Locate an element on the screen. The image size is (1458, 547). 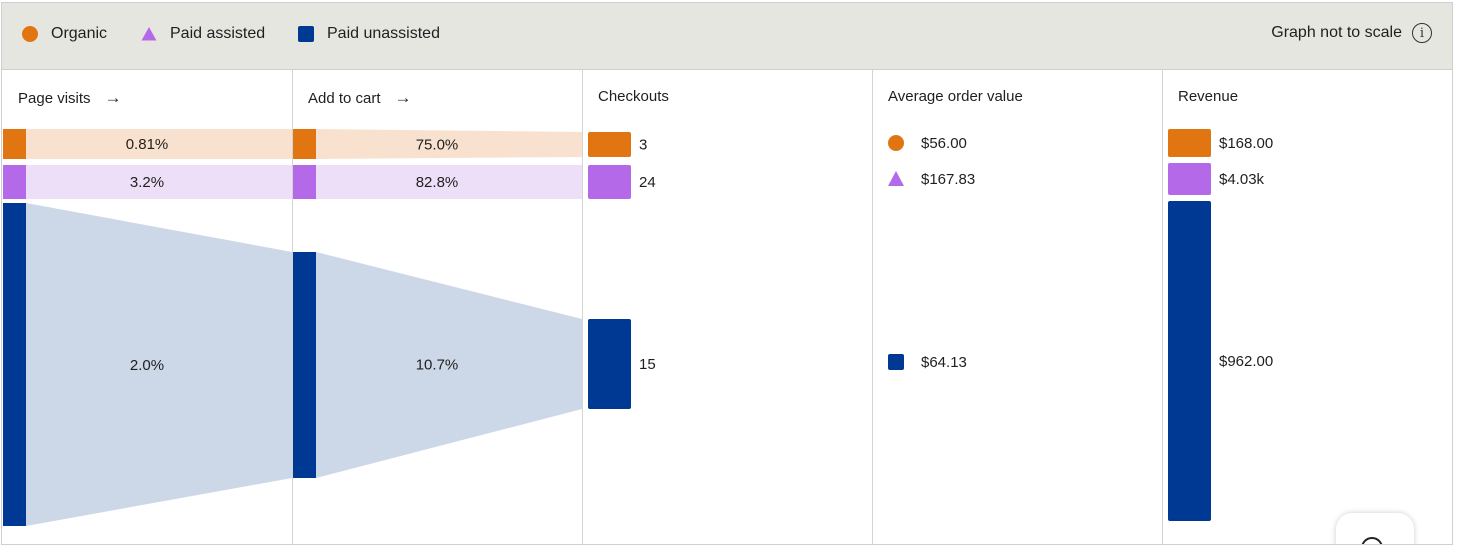
column-title: Add to cart is located at coordinates (344, 98).